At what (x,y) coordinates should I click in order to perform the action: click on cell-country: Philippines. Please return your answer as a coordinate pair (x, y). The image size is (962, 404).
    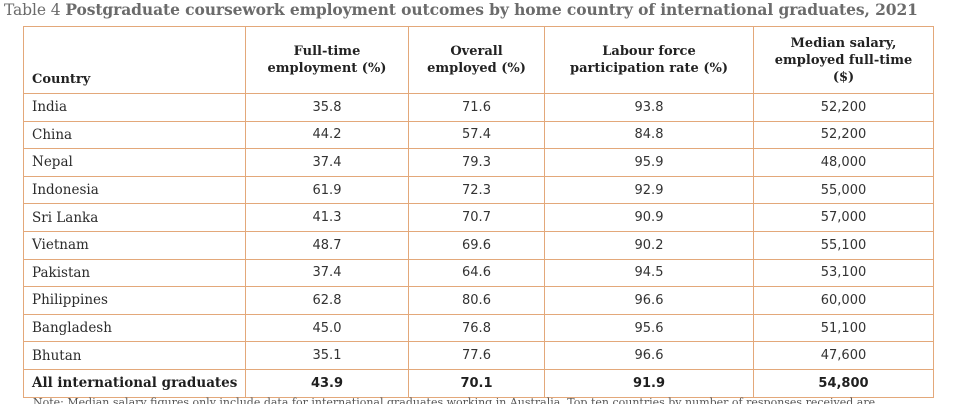
    Looking at the image, I should click on (134, 300).